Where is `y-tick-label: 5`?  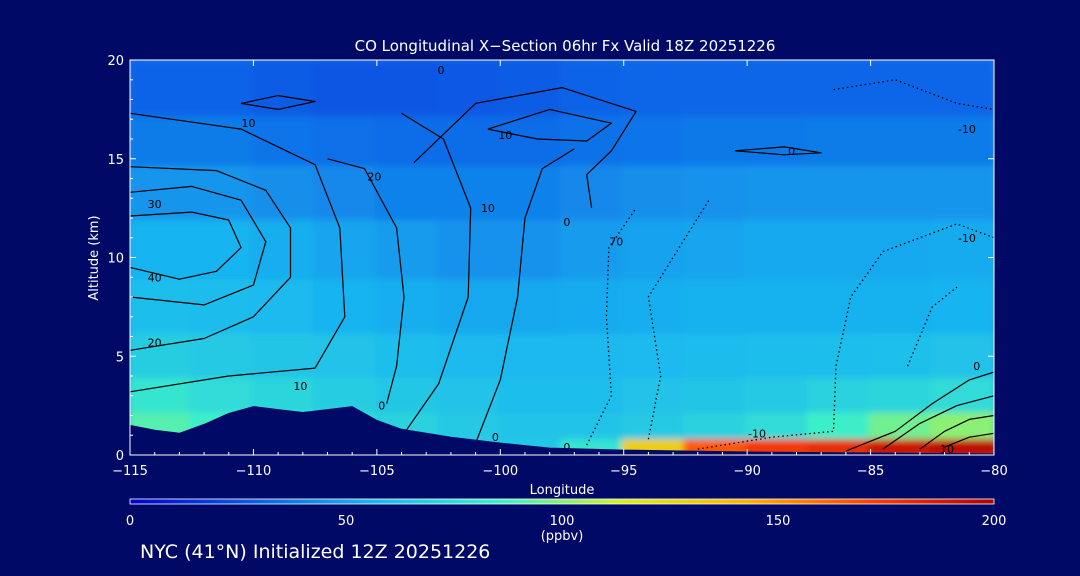
y-tick-label: 5 is located at coordinates (120, 357).